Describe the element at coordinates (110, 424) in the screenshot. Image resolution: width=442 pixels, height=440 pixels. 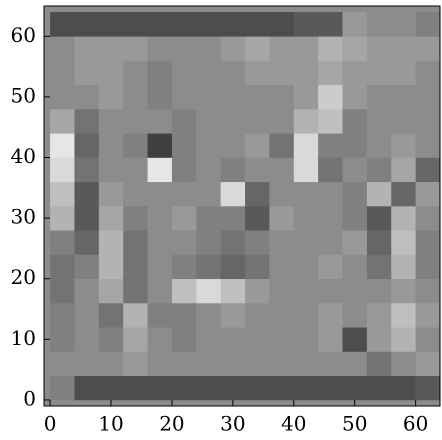
I see `x-tick-label: 10` at that location.